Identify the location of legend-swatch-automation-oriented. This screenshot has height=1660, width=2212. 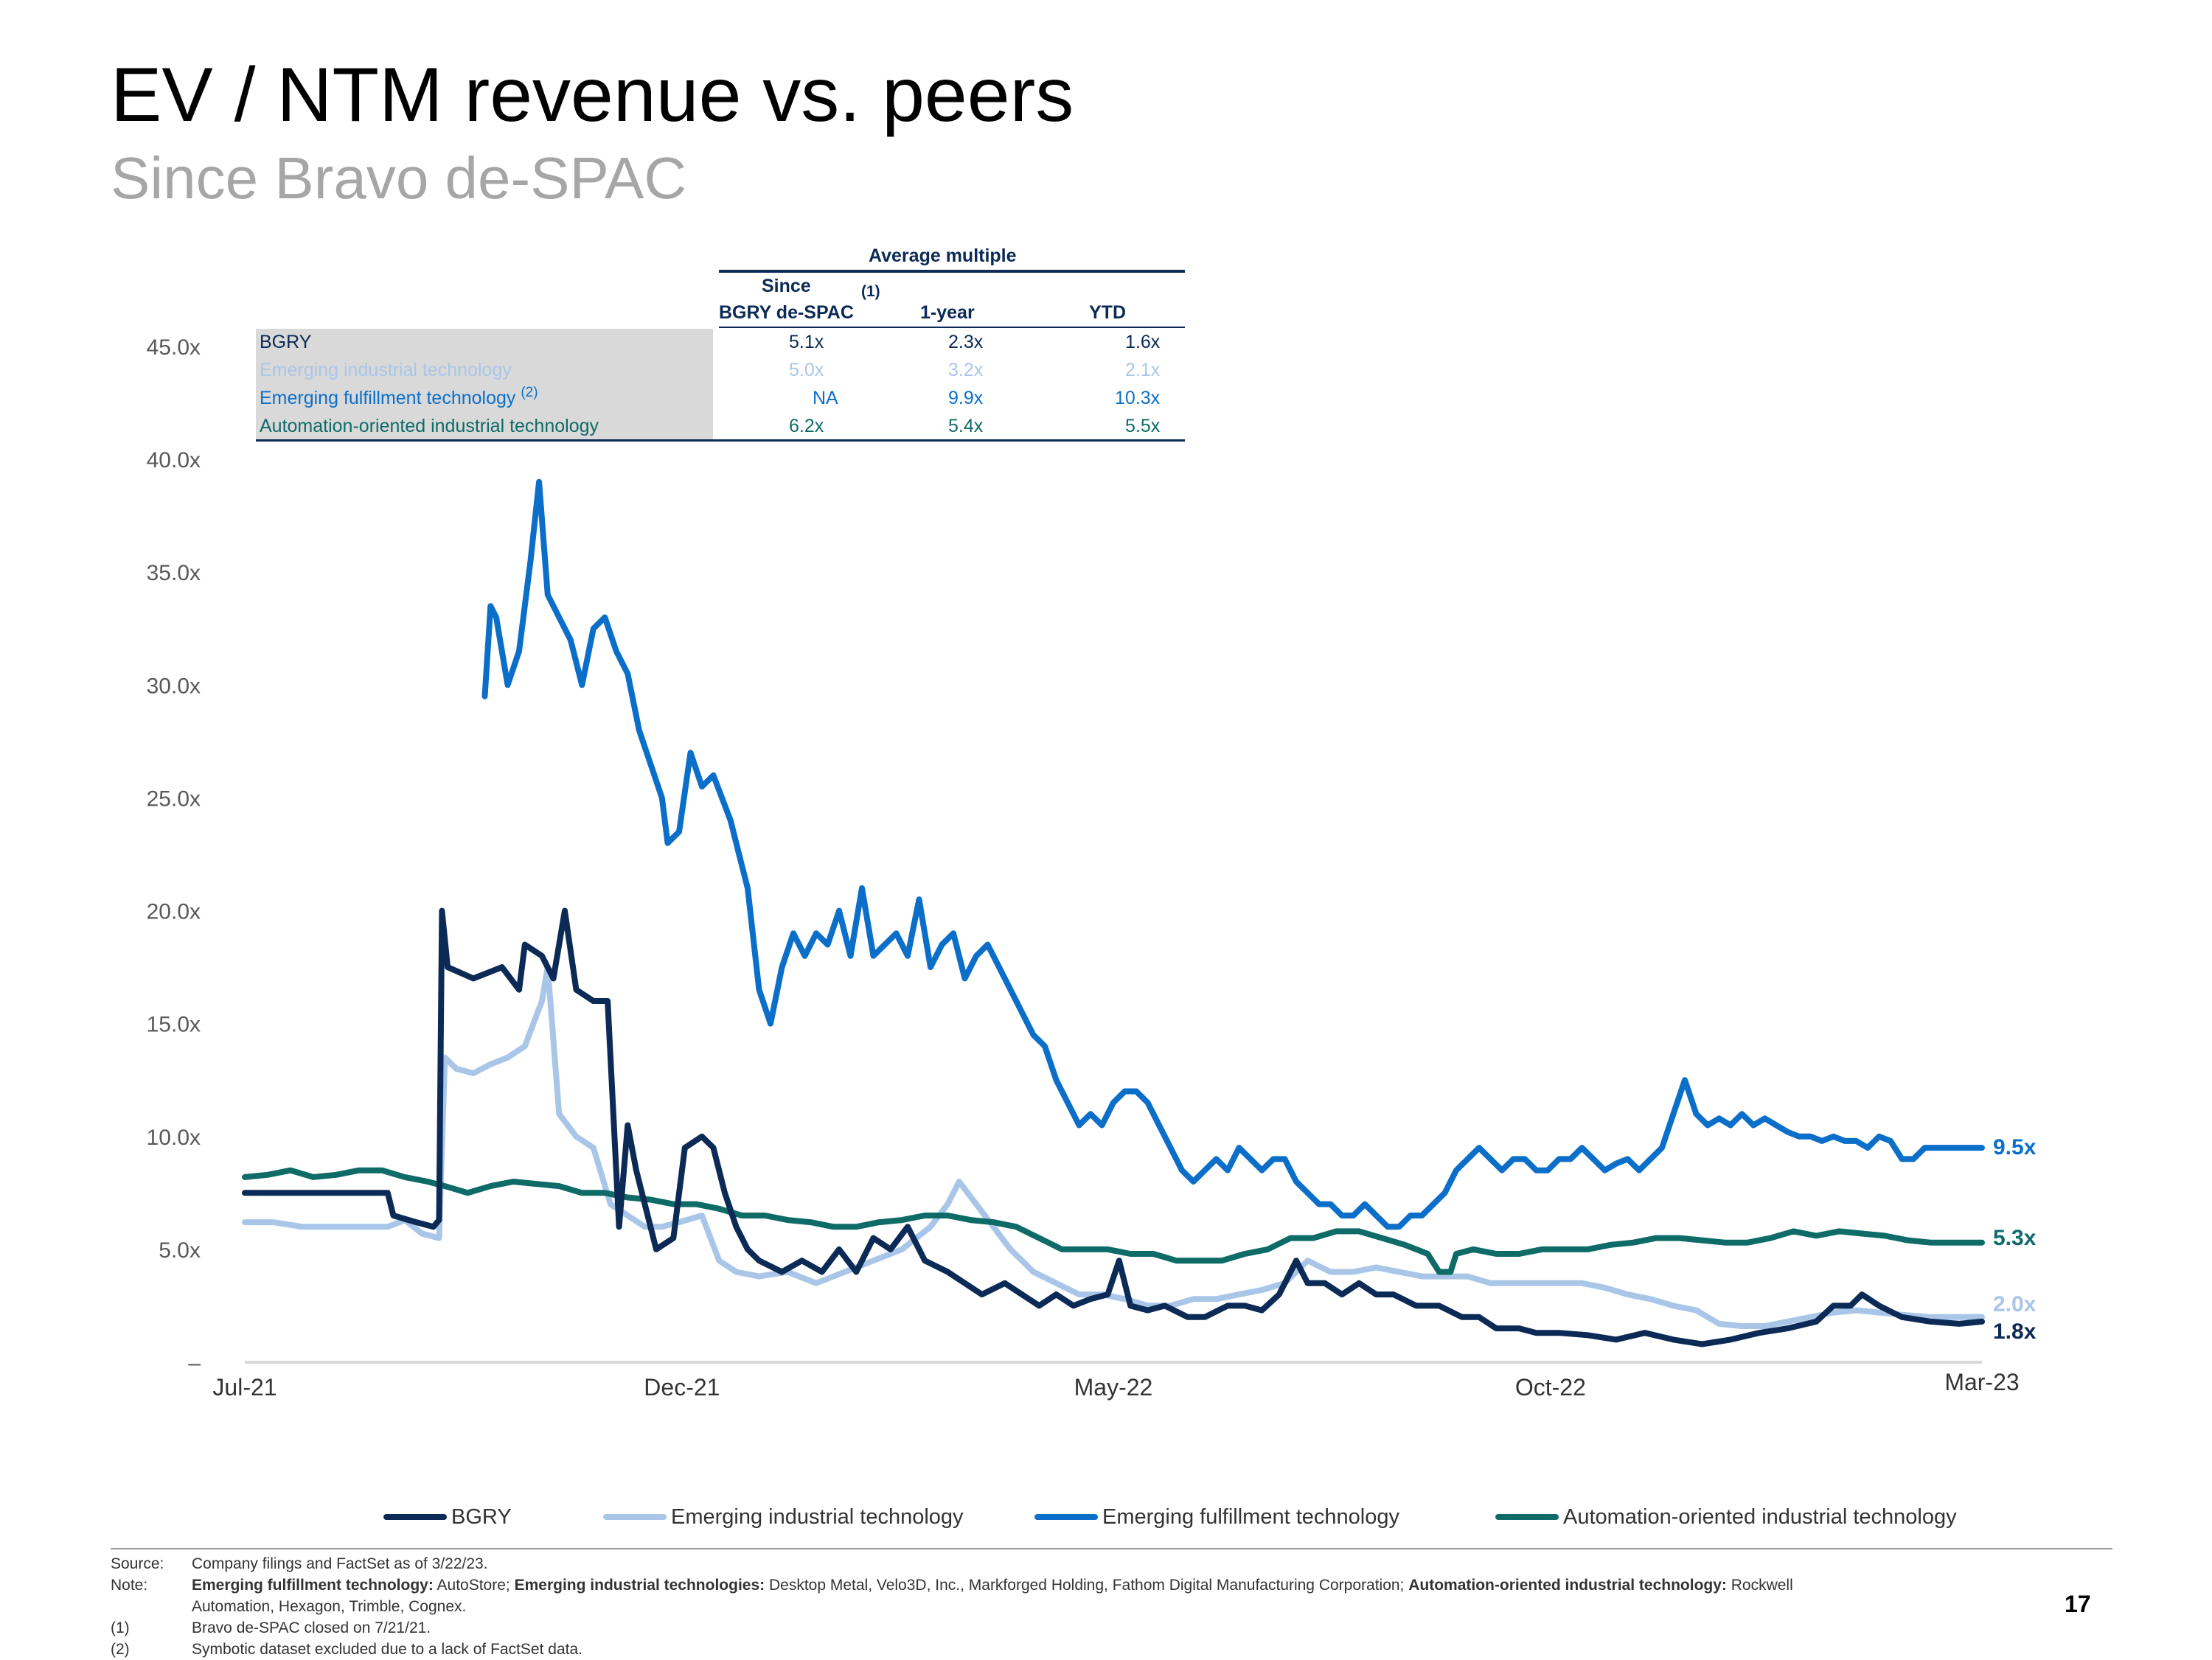
(1527, 1517).